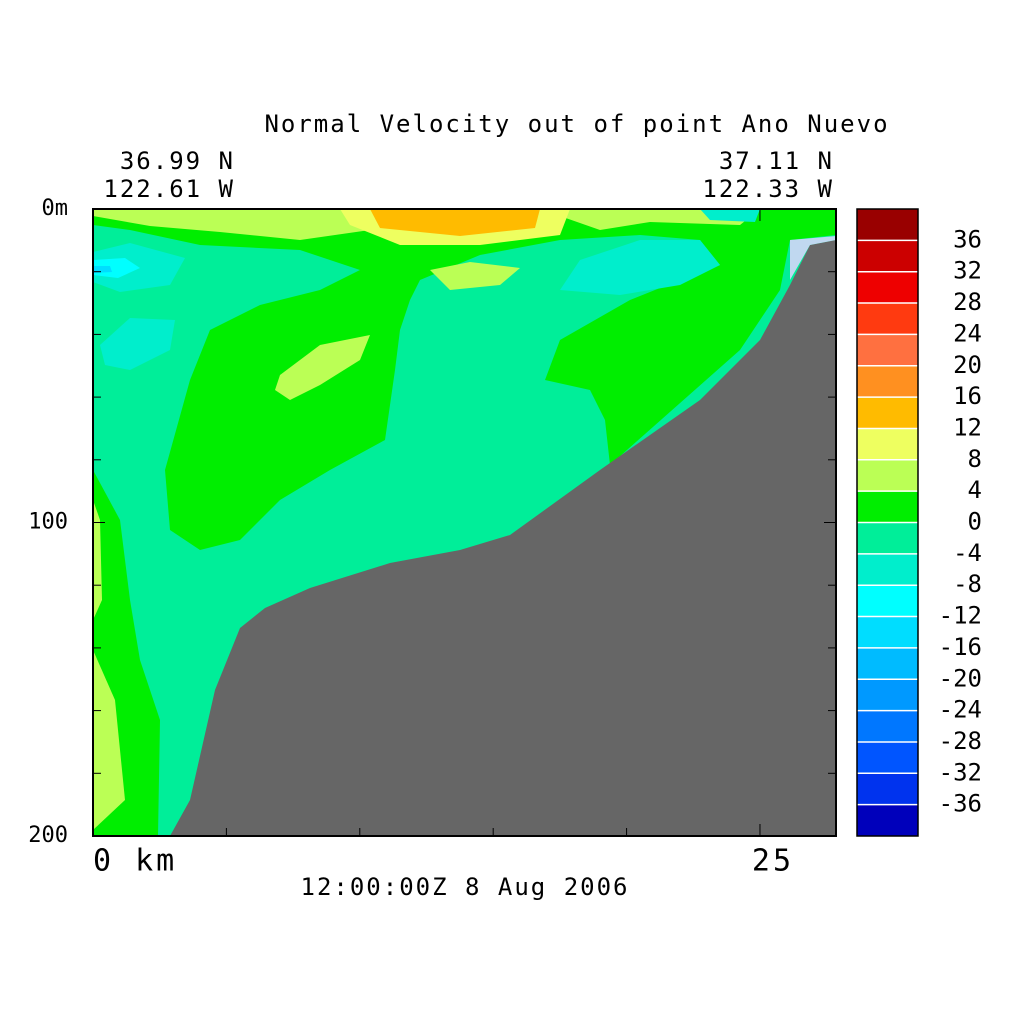  I want to click on colorbar-label: -12, so click(960, 616).